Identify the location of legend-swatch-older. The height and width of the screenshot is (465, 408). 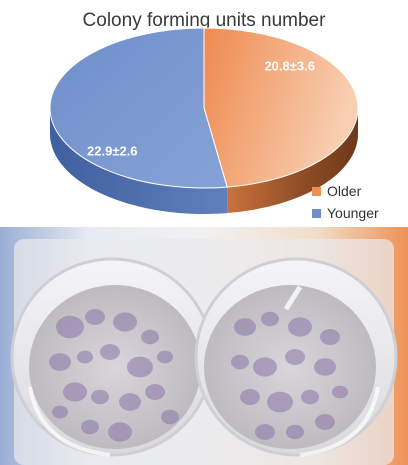
(316, 191).